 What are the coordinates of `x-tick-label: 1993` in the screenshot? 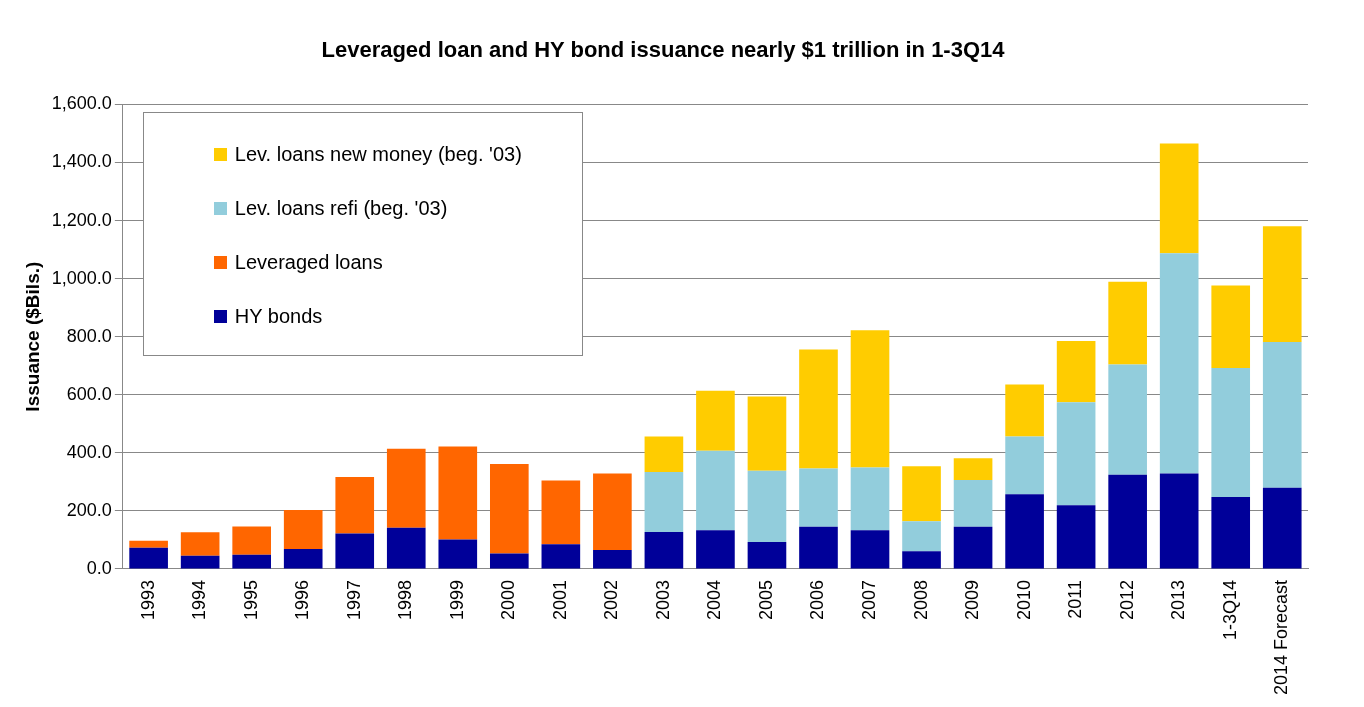 It's located at (147, 599).